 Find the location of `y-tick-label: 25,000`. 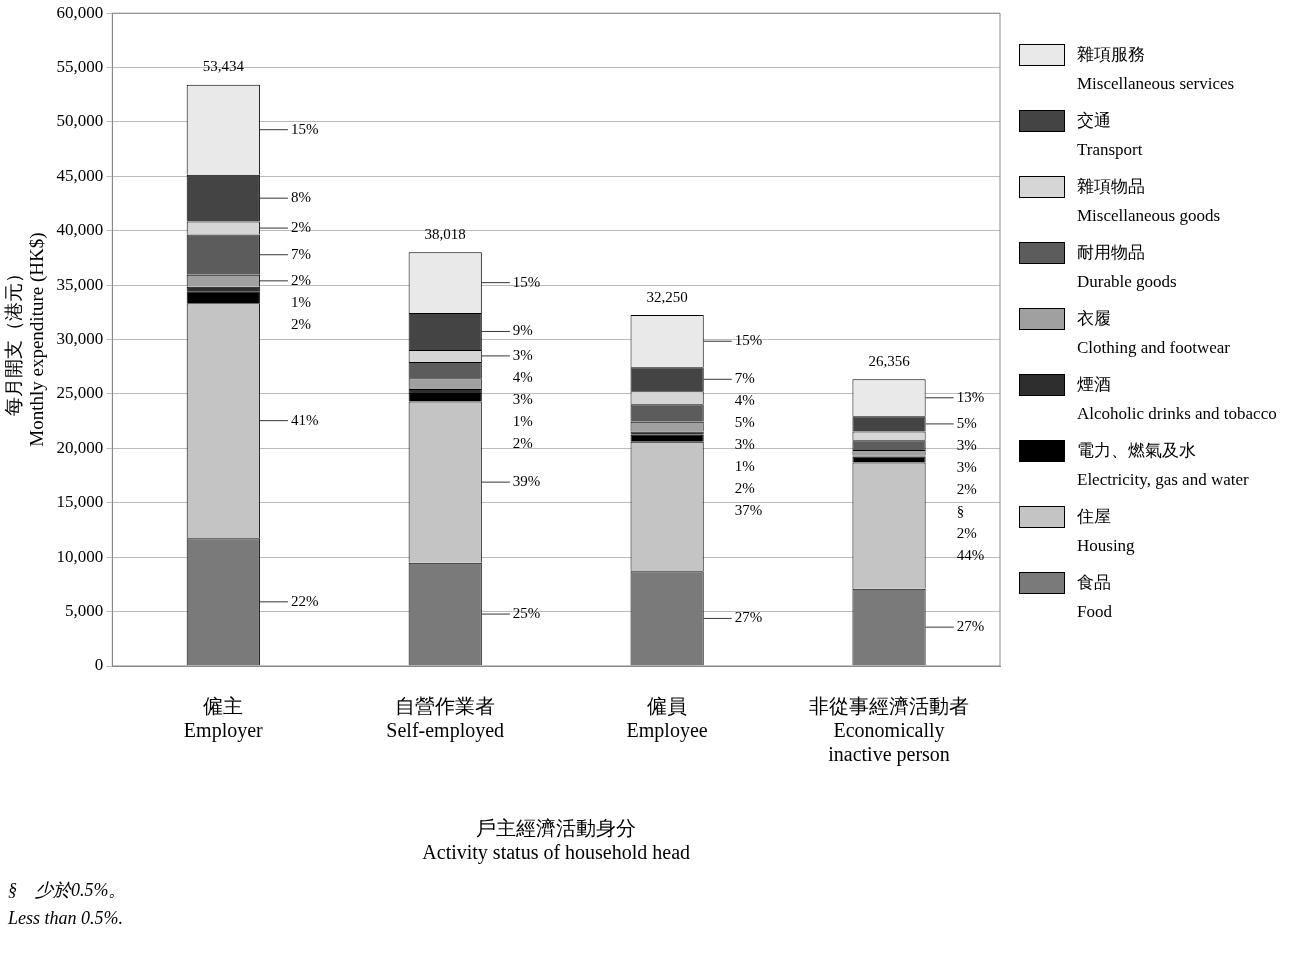

y-tick-label: 25,000 is located at coordinates (80, 393).